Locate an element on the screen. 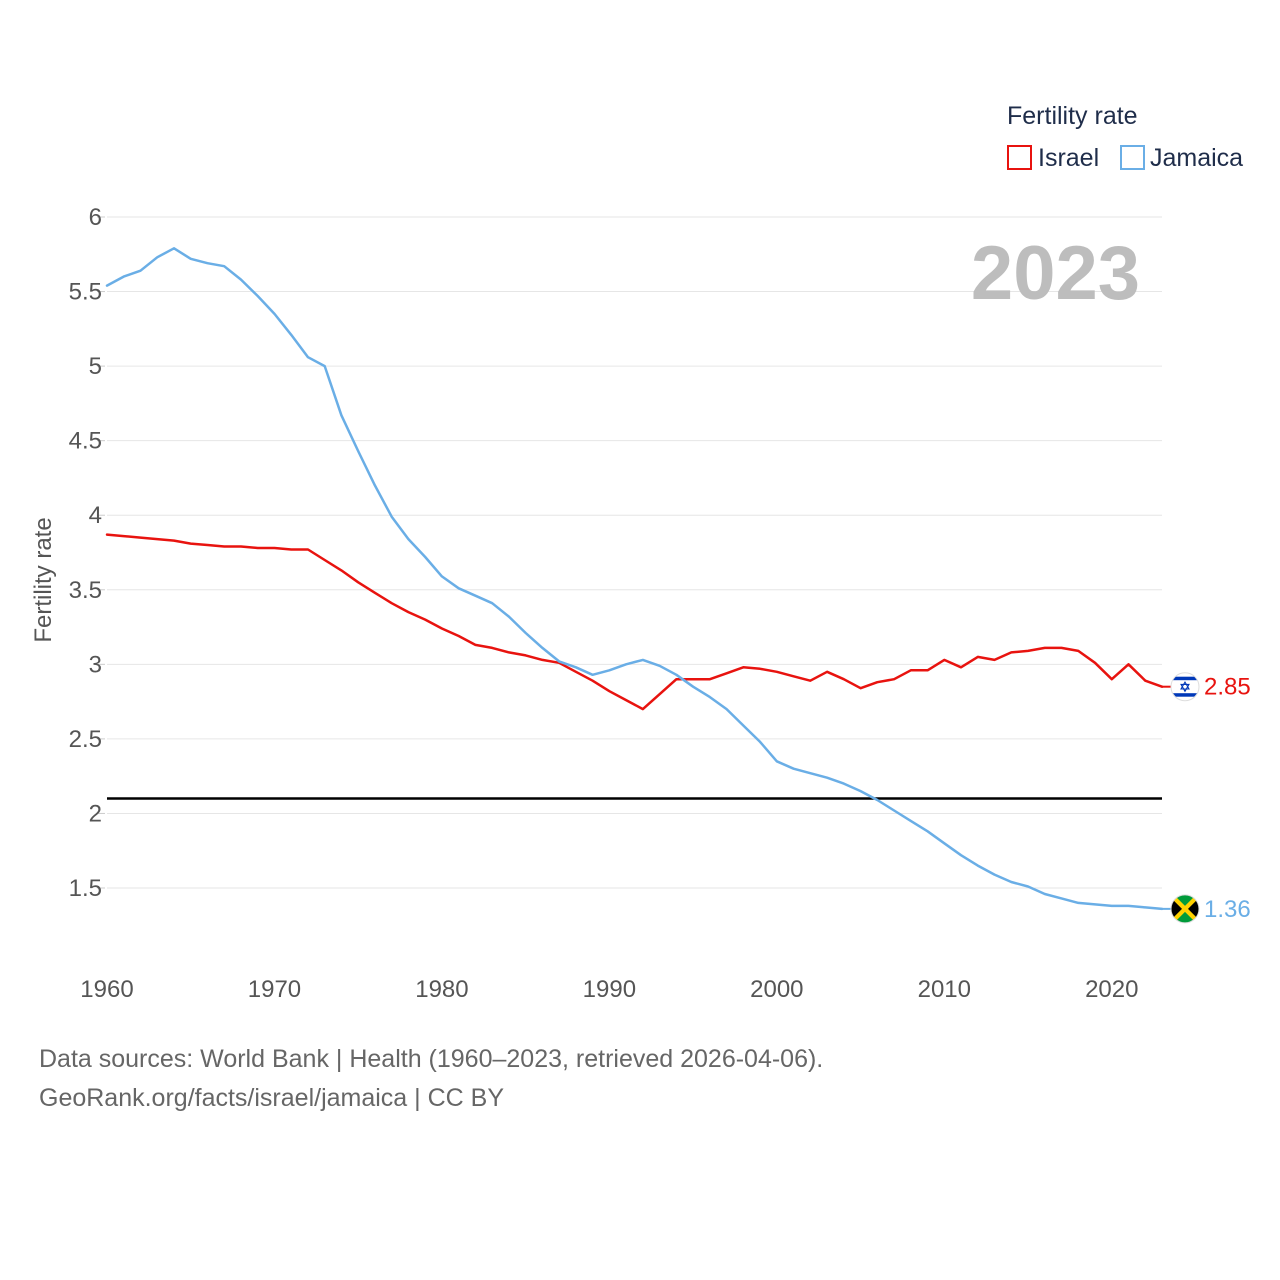 The width and height of the screenshot is (1280, 1280). credit-link: GeoRank.org/facts/israel/jamaica | CC BY is located at coordinates (272, 1098).